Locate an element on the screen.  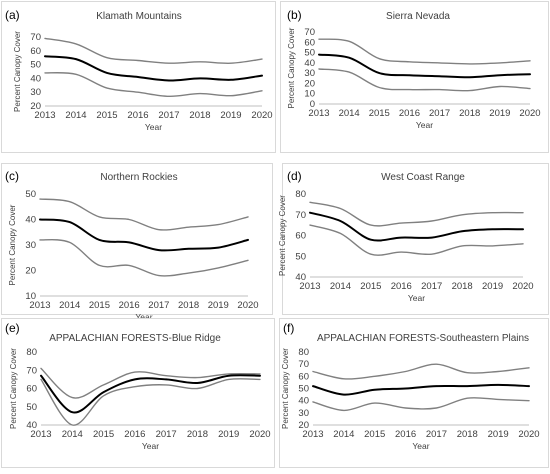
chart-title: APPALACHIAN FORESTS-Blue Ridge is located at coordinates (135, 338).